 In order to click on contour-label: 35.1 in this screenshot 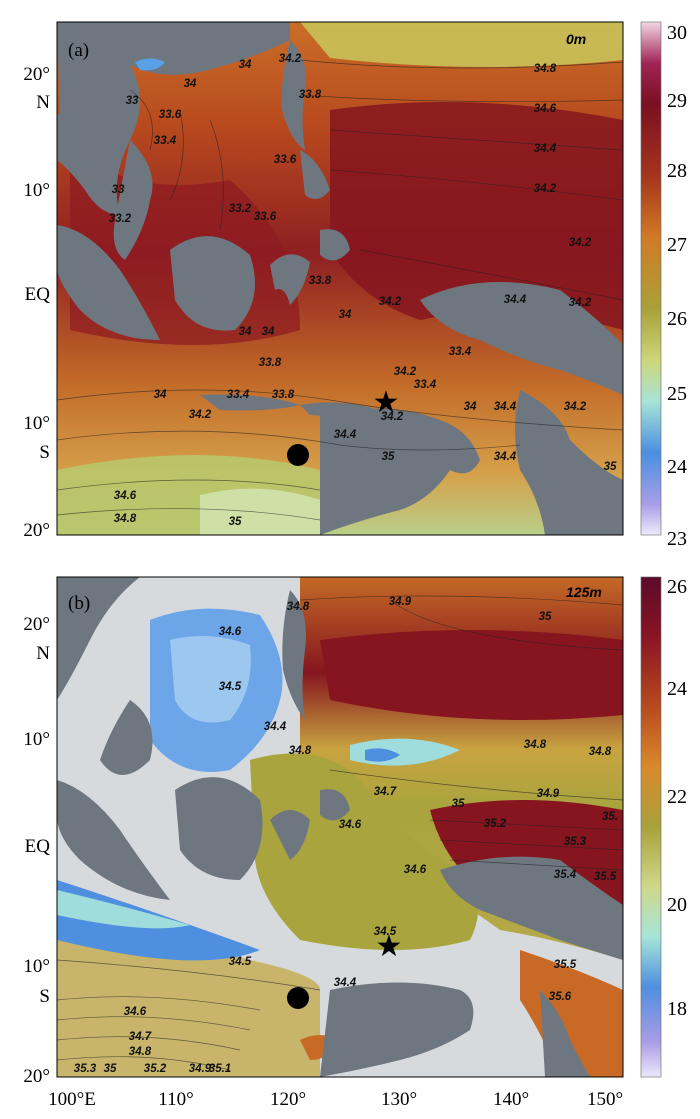, I will do `click(220, 1069)`.